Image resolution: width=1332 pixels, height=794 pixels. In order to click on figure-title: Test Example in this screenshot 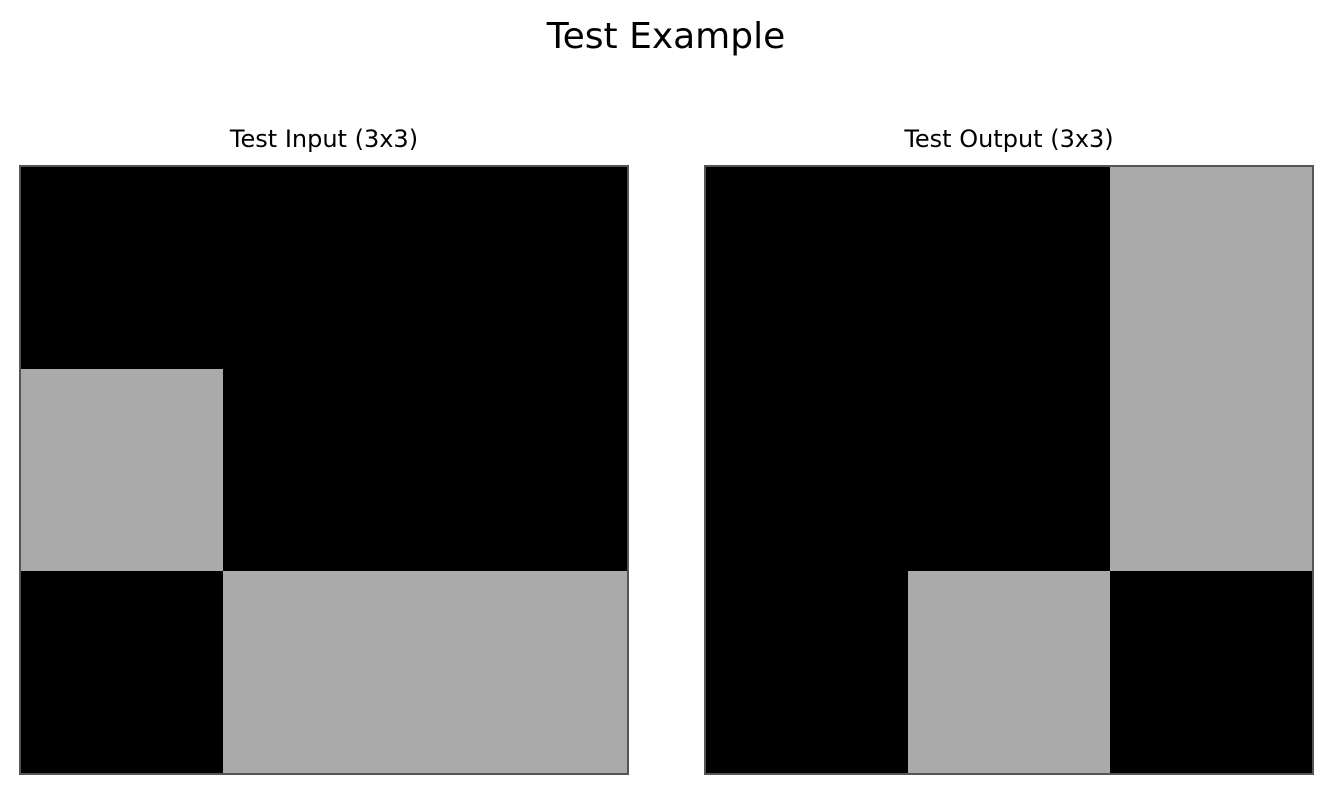, I will do `click(666, 36)`.